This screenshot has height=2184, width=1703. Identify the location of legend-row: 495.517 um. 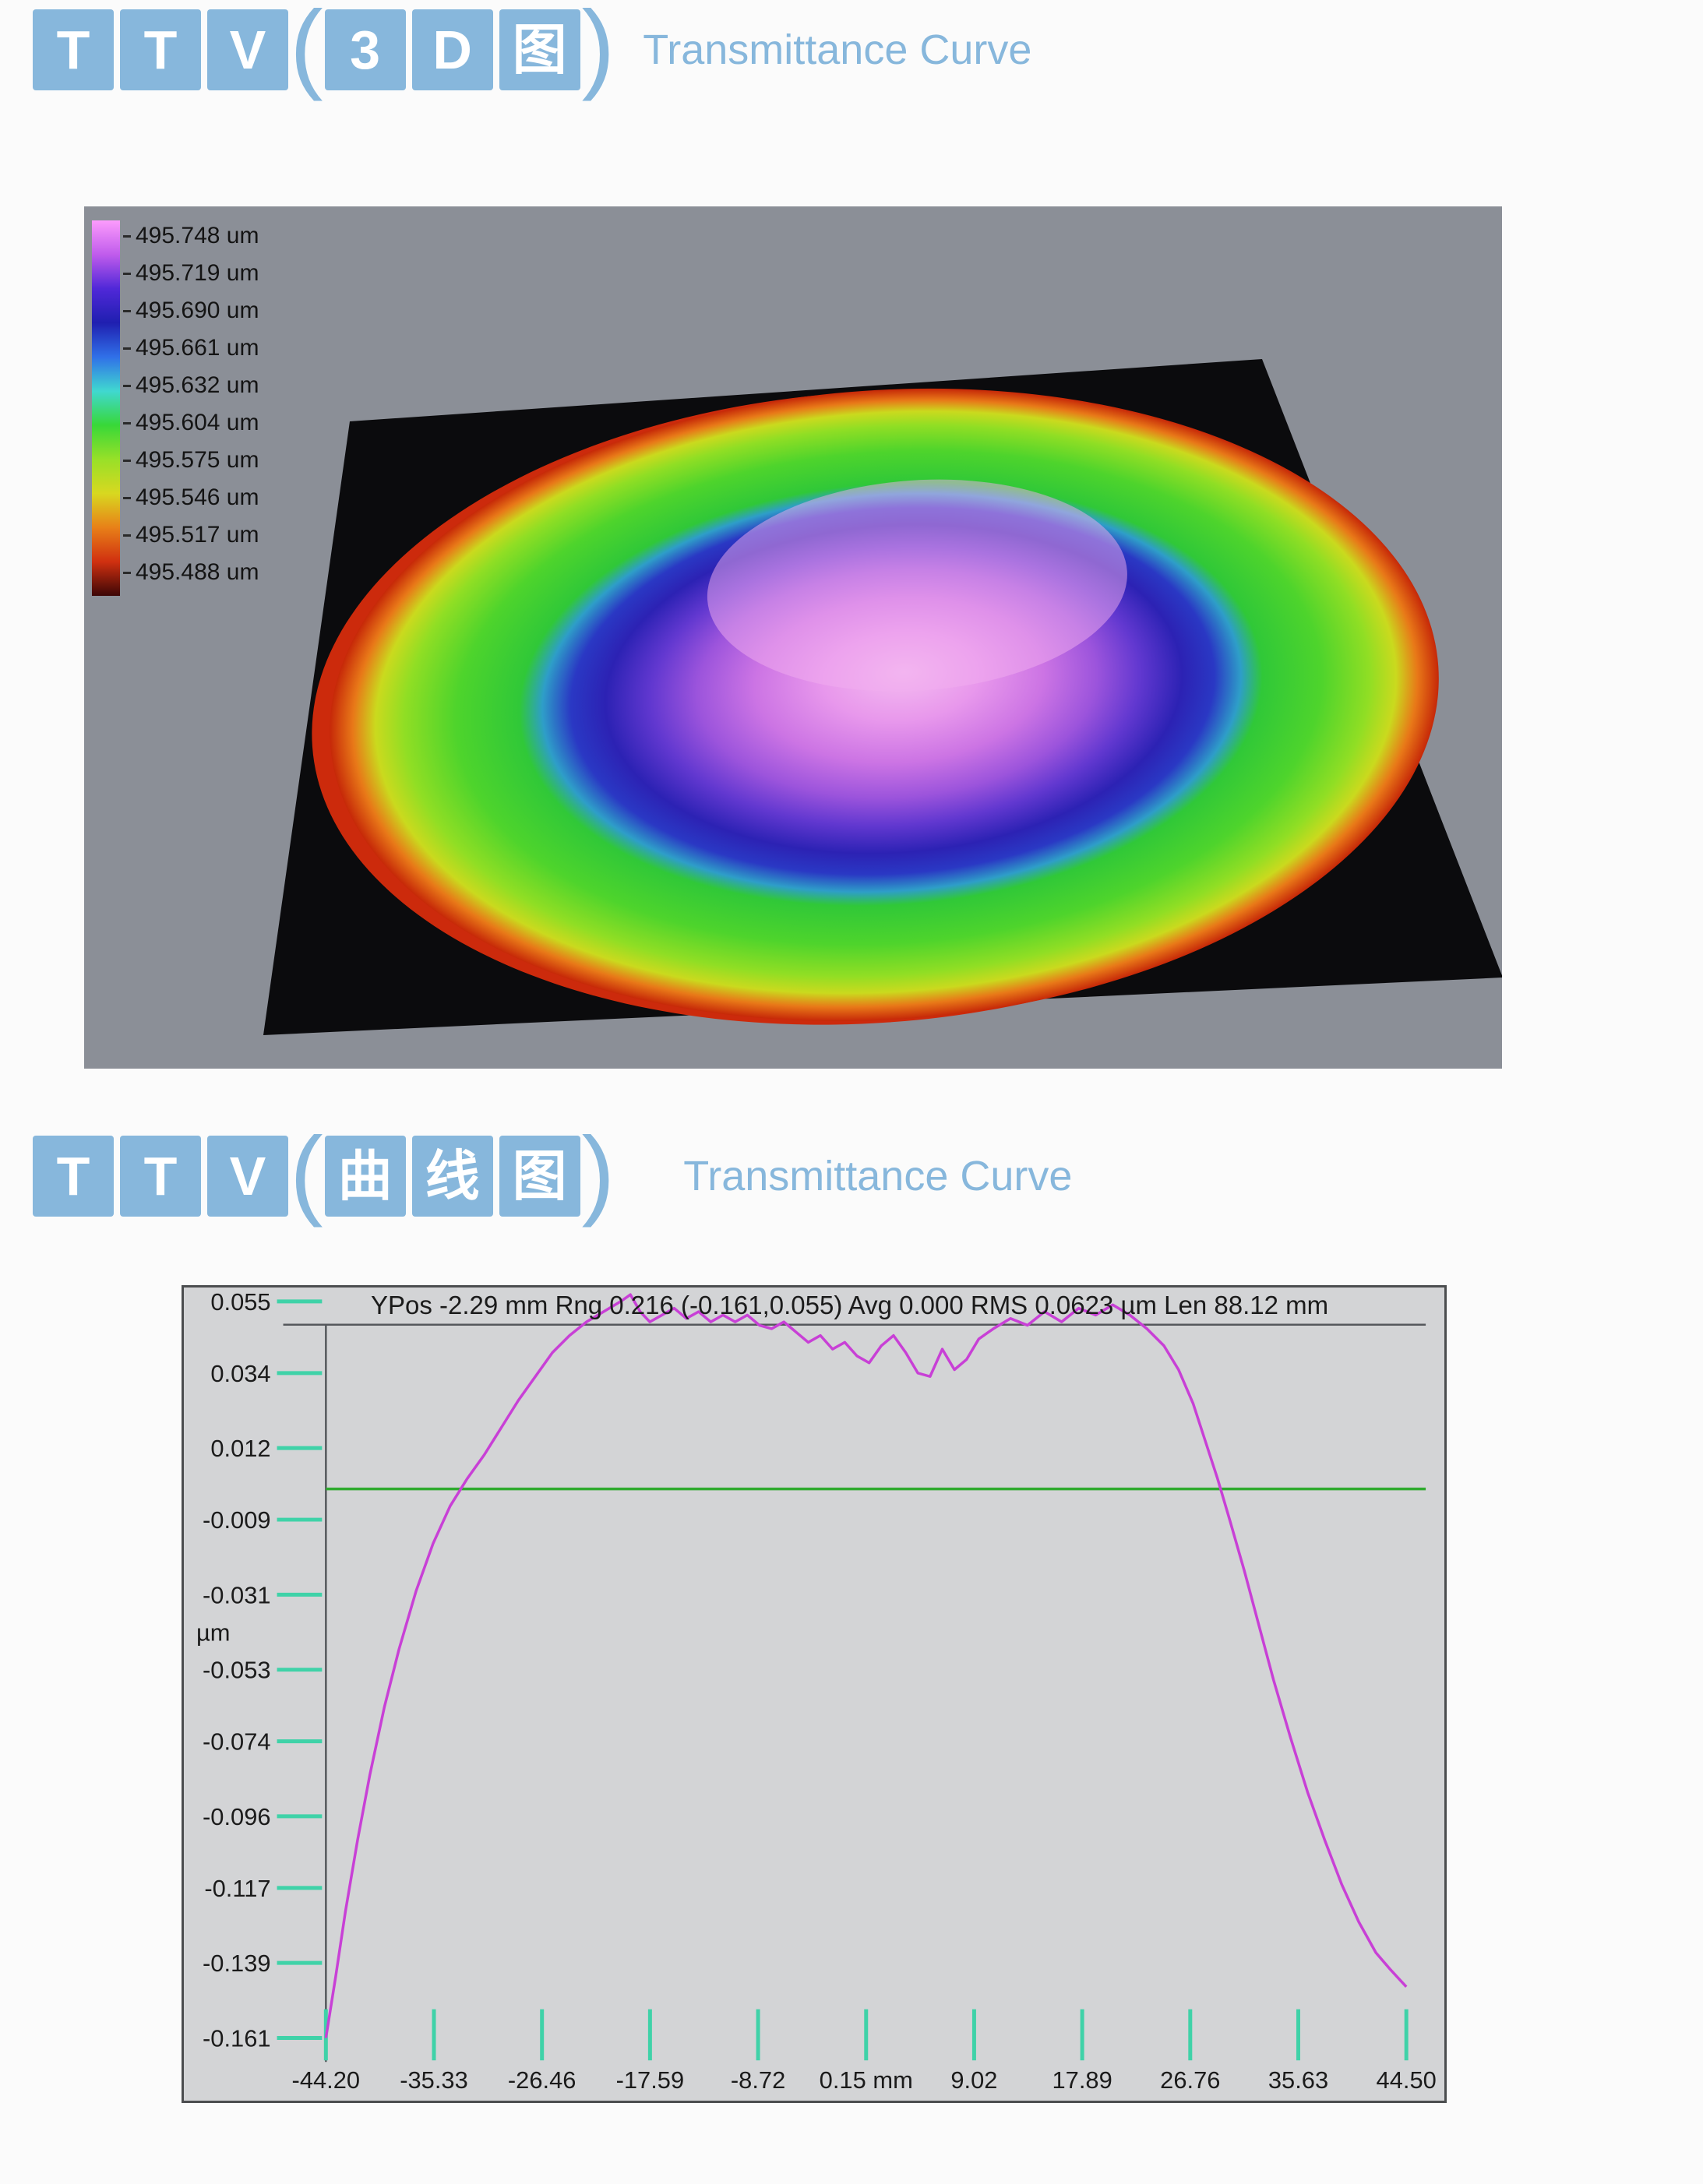
(189, 535).